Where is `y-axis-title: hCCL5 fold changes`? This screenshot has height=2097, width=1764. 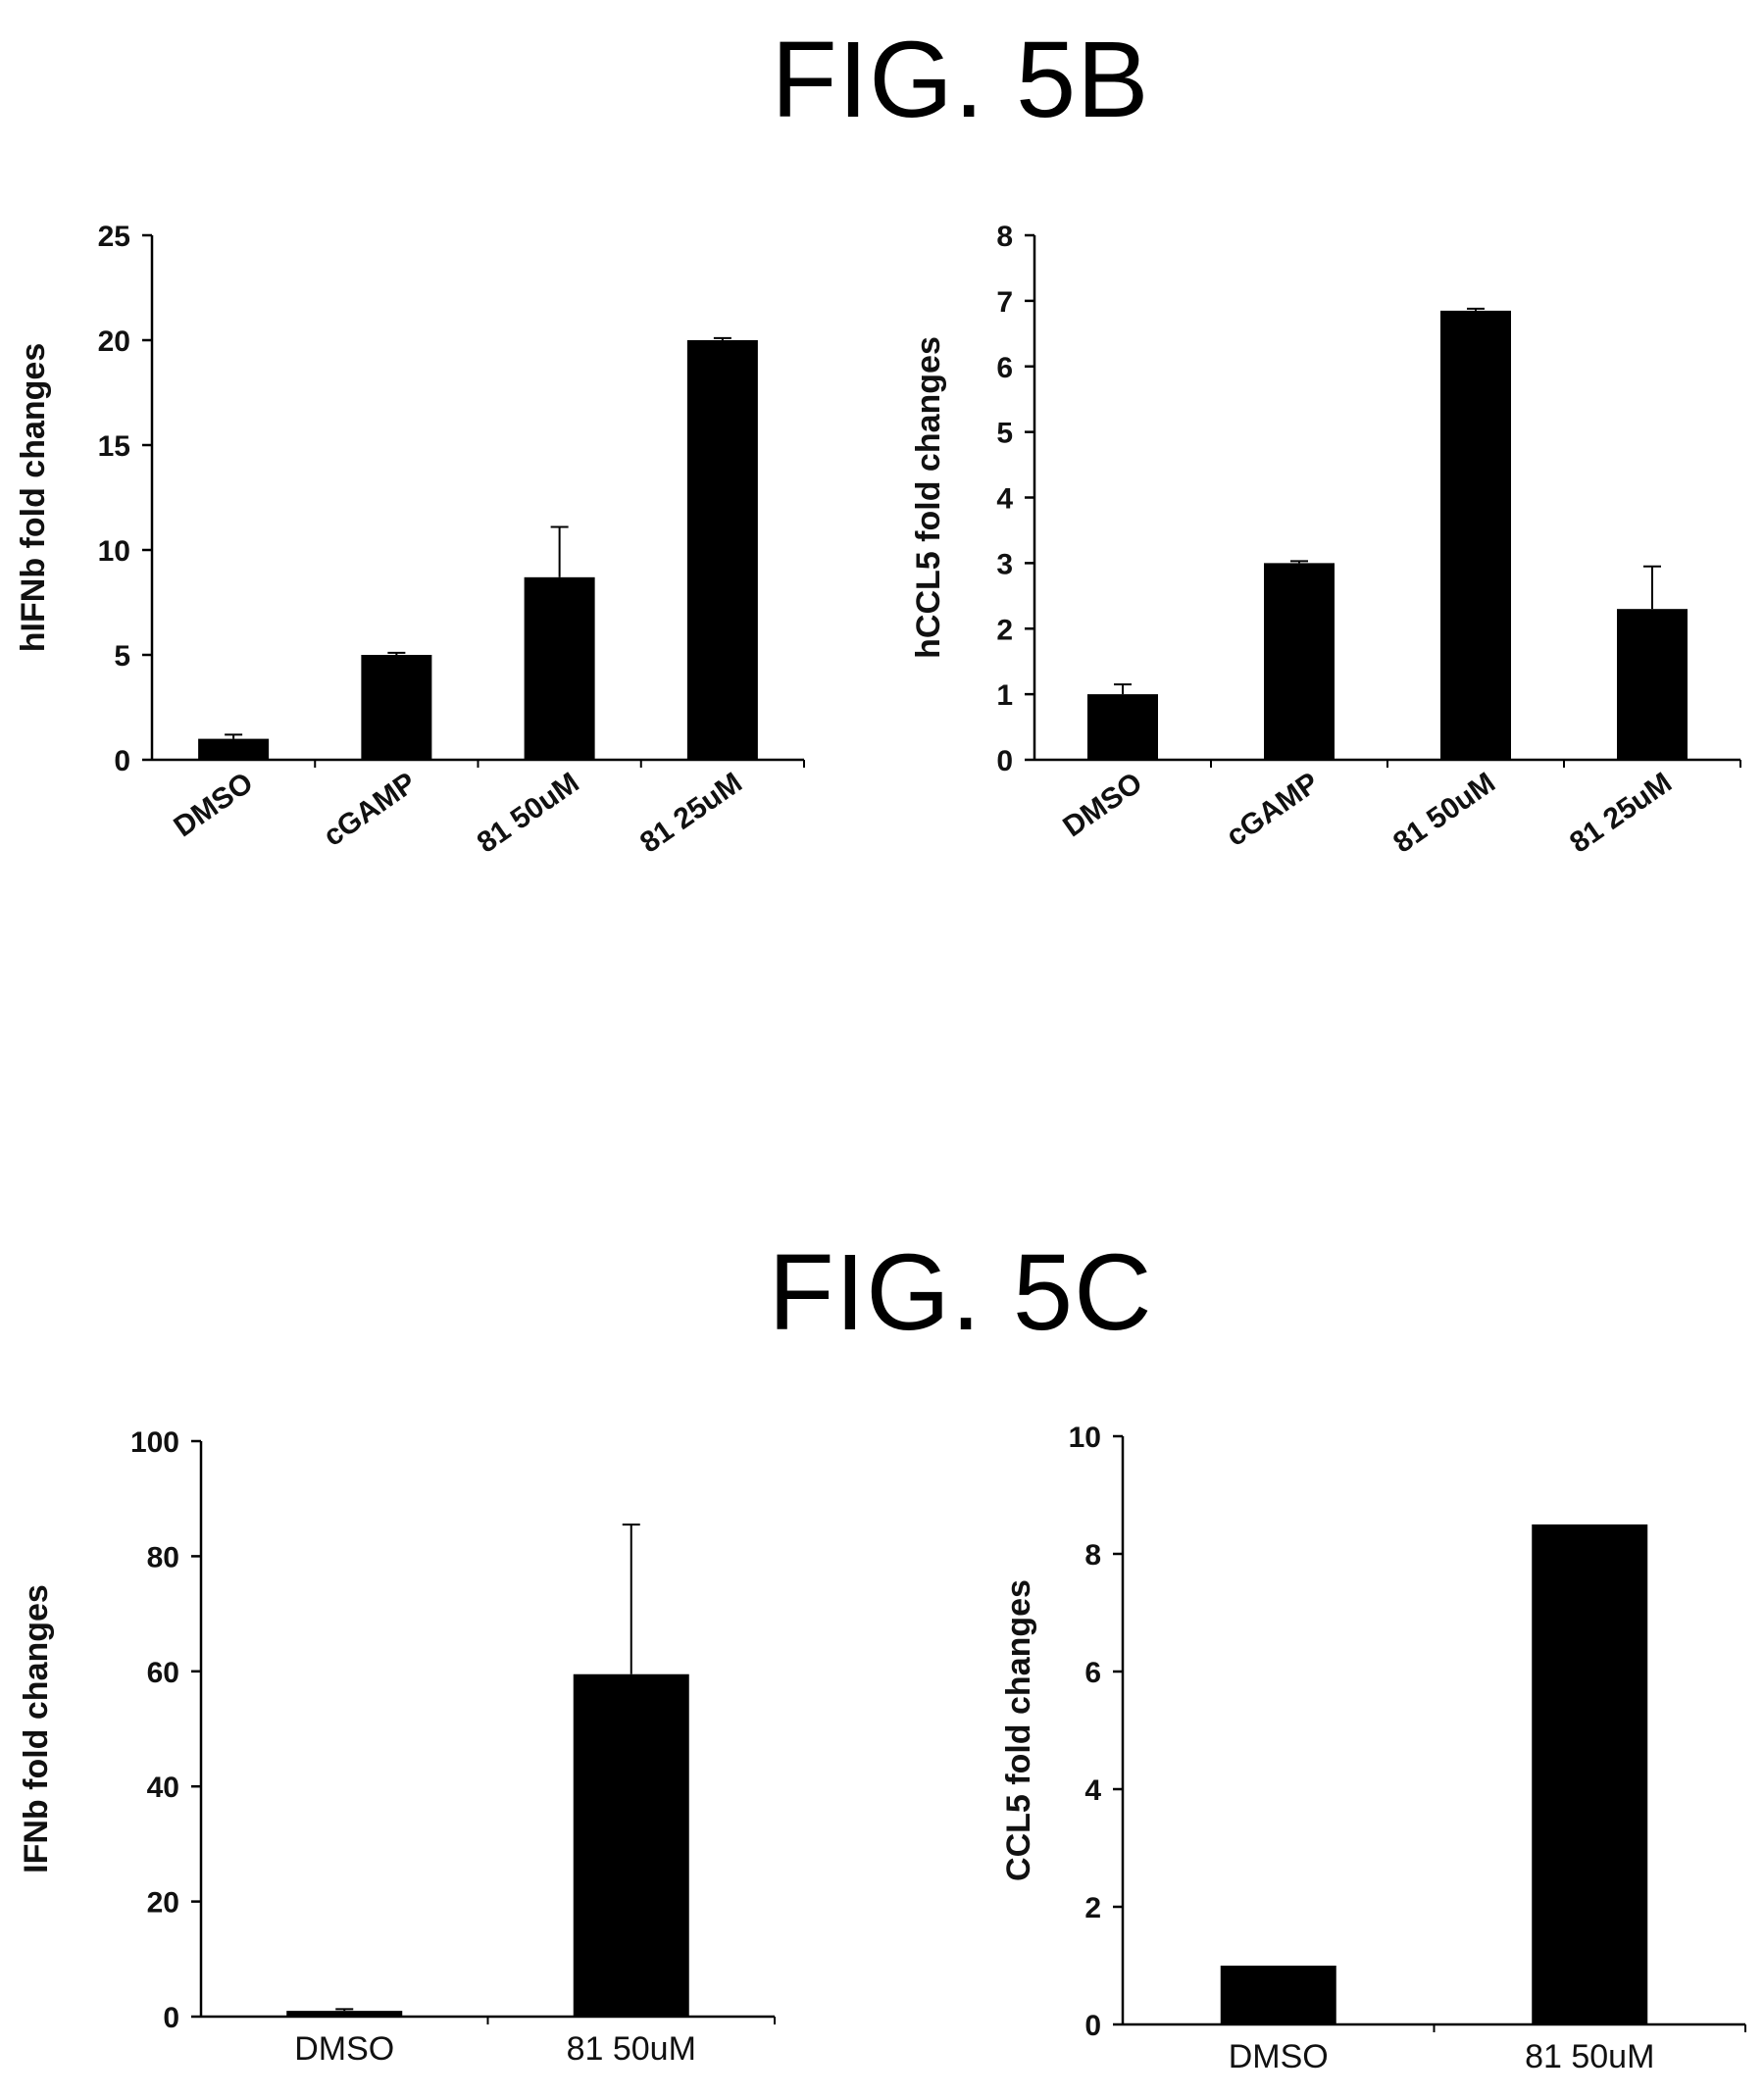
y-axis-title: hCCL5 fold changes is located at coordinates (928, 497).